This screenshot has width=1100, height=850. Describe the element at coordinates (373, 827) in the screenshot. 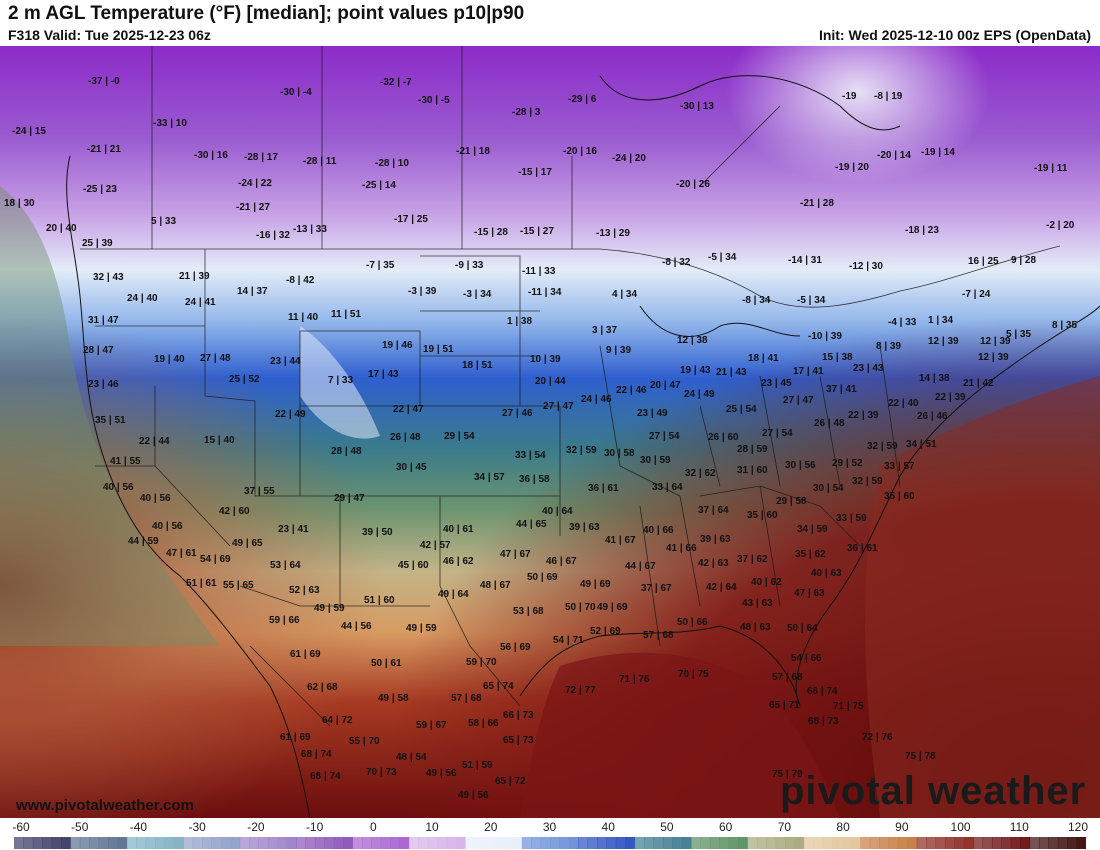

I see `colorbar-tick-label: 0` at that location.